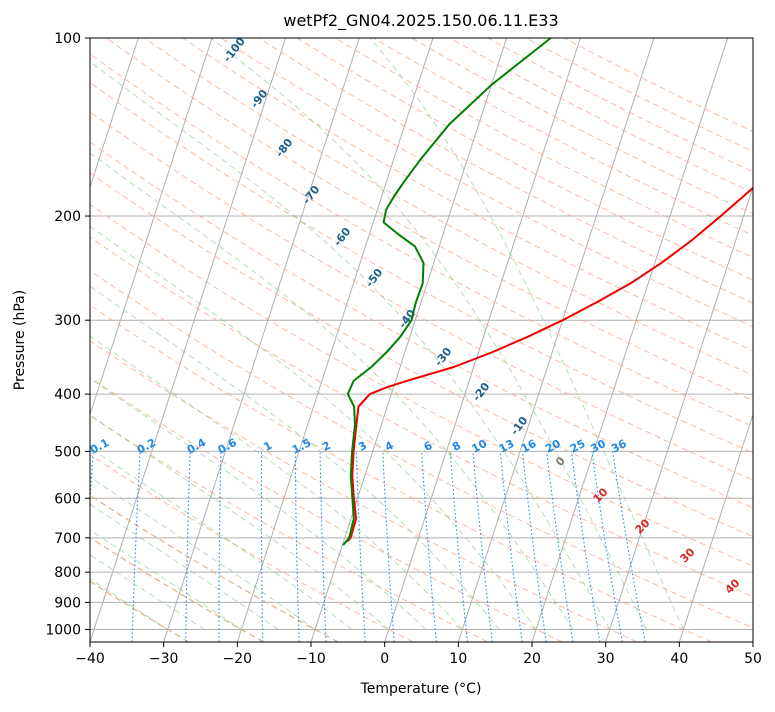  What do you see at coordinates (67, 499) in the screenshot?
I see `y-tick-label: 600` at bounding box center [67, 499].